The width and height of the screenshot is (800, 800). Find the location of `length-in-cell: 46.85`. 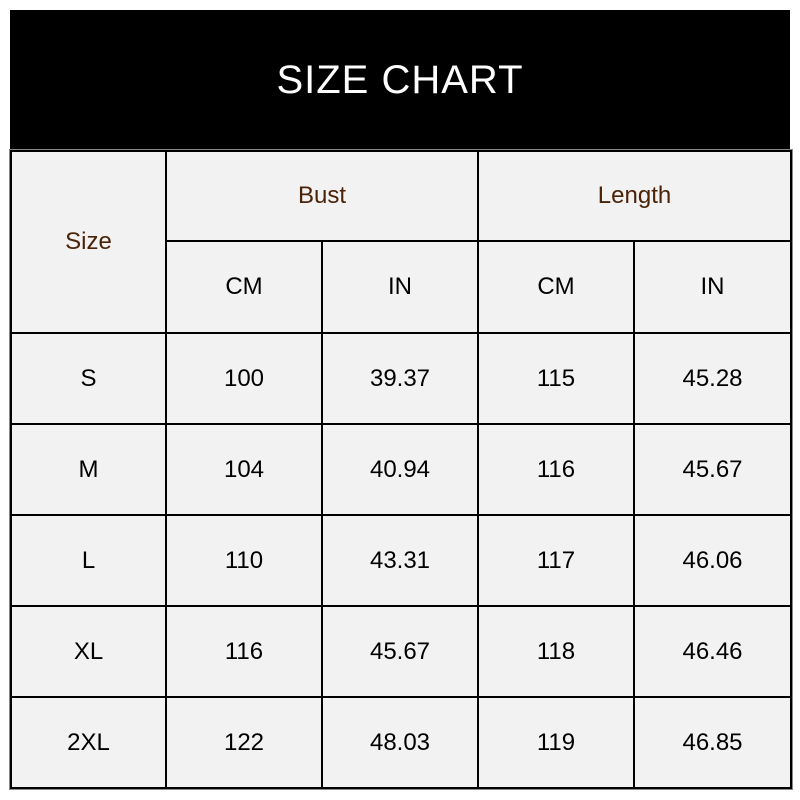

length-in-cell: 46.85 is located at coordinates (712, 742).